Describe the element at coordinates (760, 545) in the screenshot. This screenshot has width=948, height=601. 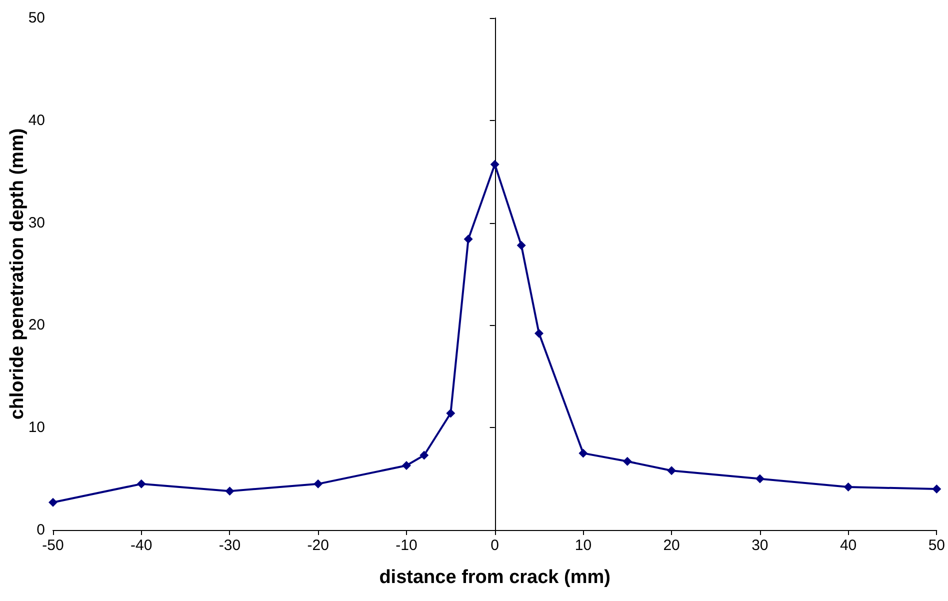
I see `x-tick-label: 30` at that location.